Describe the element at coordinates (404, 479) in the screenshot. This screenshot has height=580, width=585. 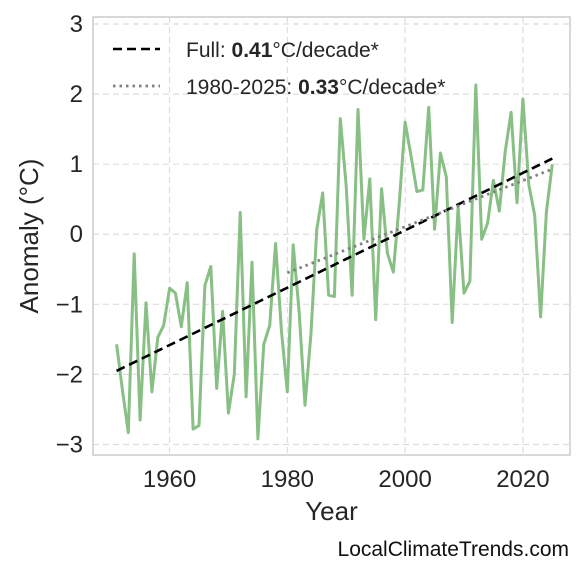
I see `x-tick-label: 2000` at that location.